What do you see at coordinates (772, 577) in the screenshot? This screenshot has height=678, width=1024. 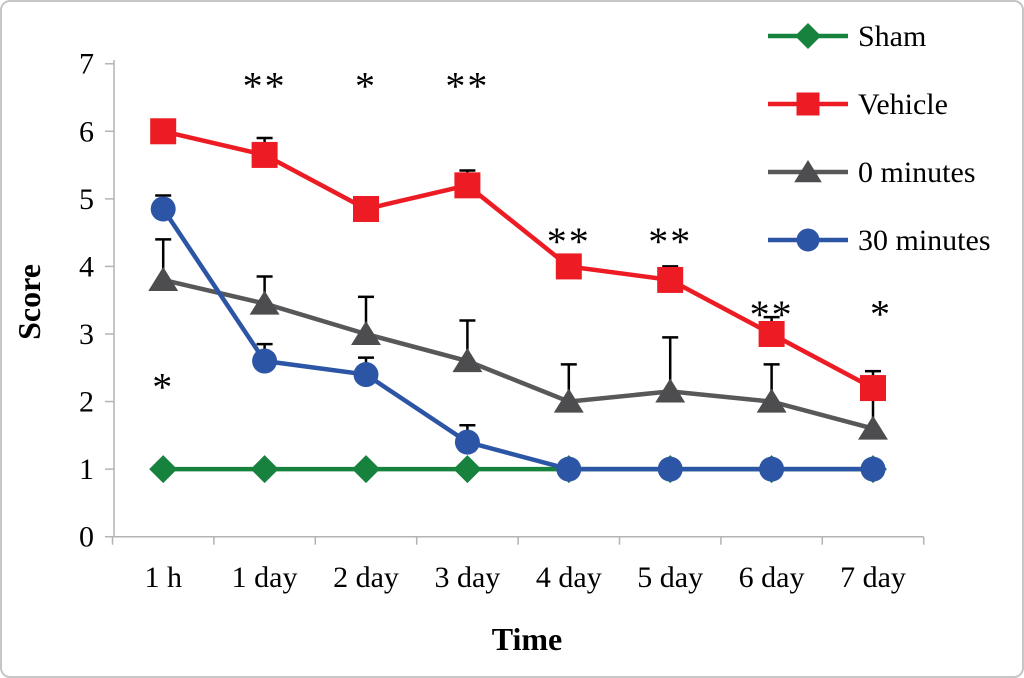 I see `x-tick-label: 6 day` at bounding box center [772, 577].